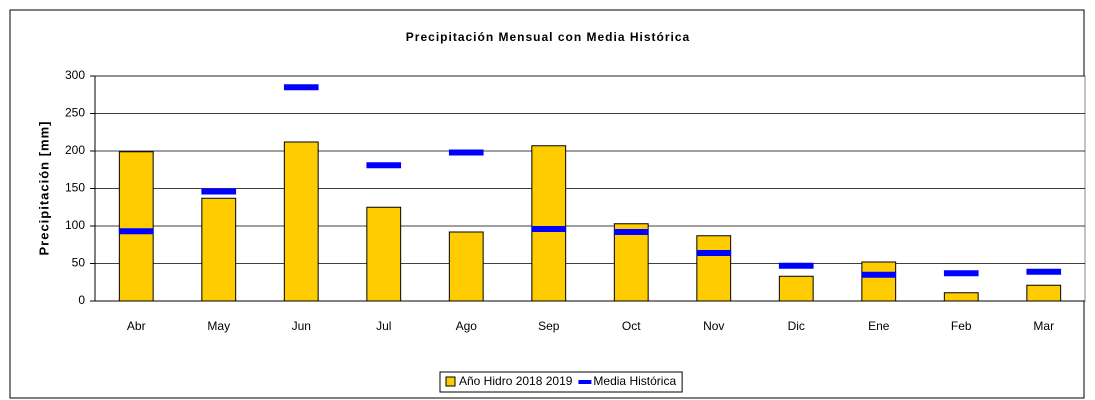 The width and height of the screenshot is (1095, 400). Describe the element at coordinates (549, 326) in the screenshot. I see `x-tick-label: Sep` at that location.